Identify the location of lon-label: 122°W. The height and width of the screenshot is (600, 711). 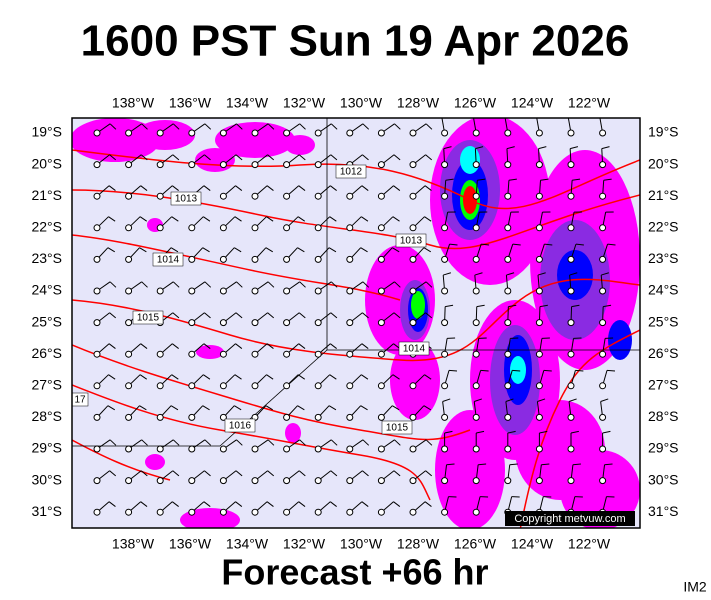
(589, 103).